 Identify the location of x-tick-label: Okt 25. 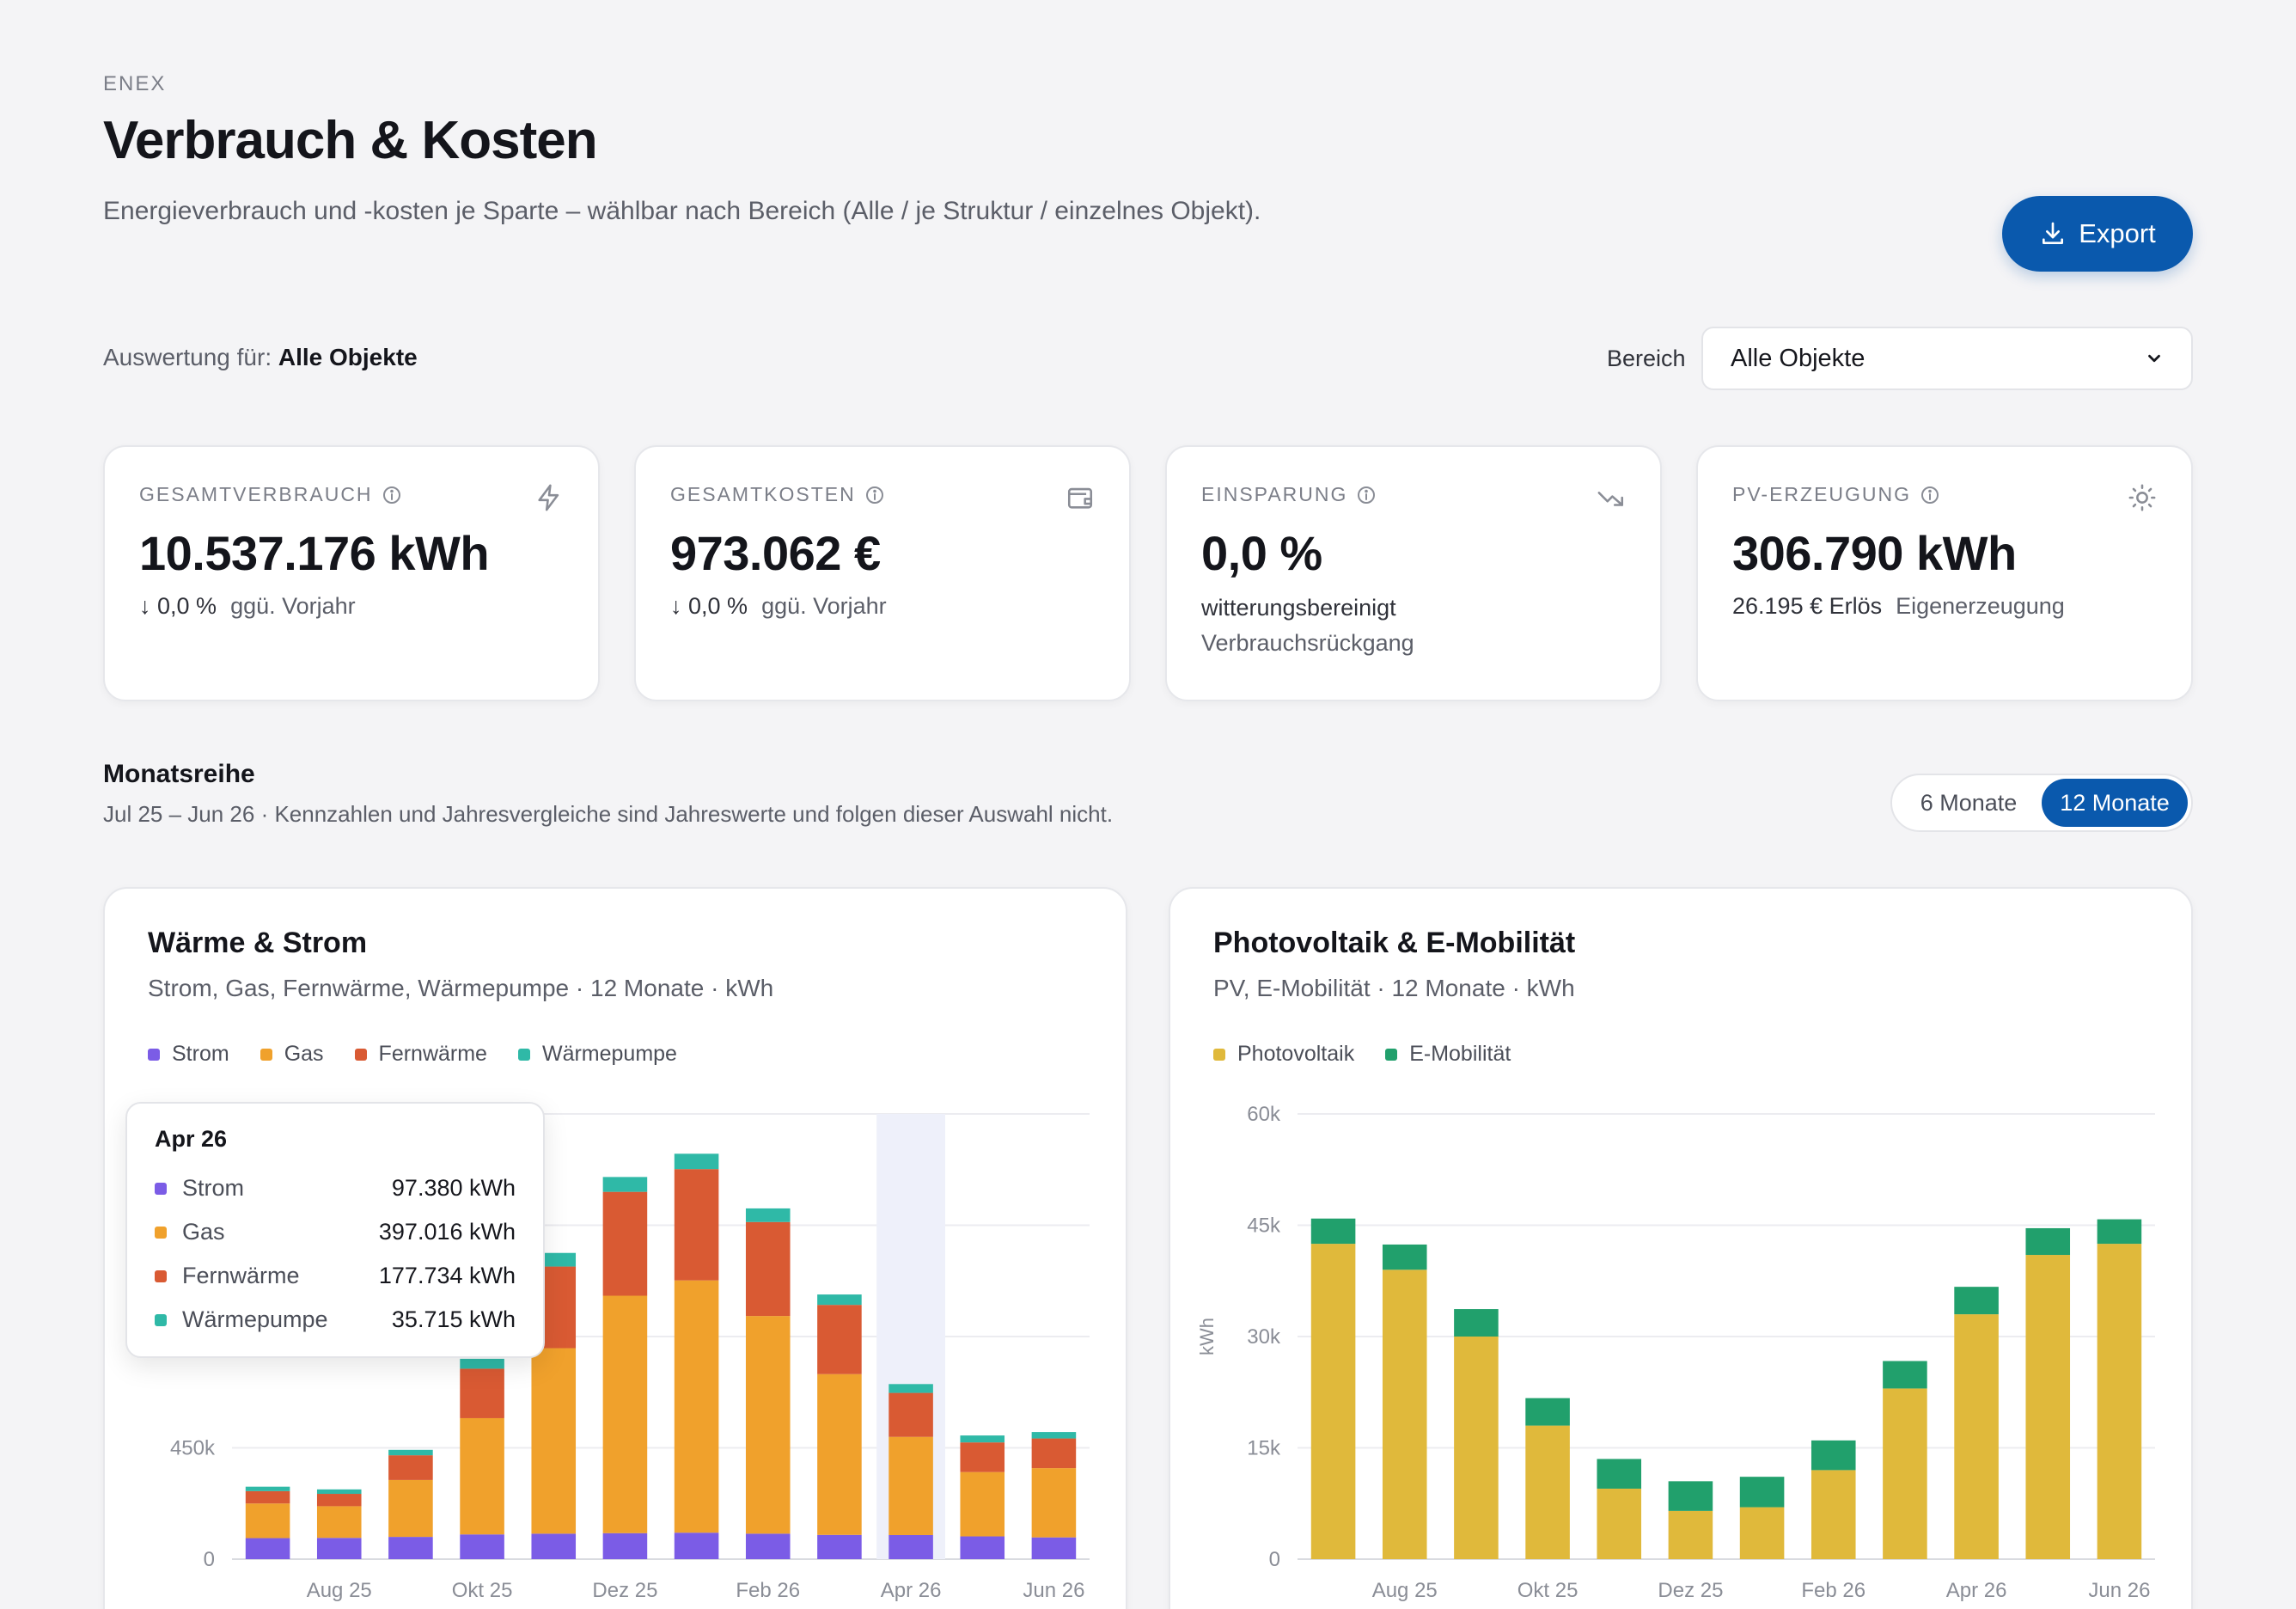
(482, 1591).